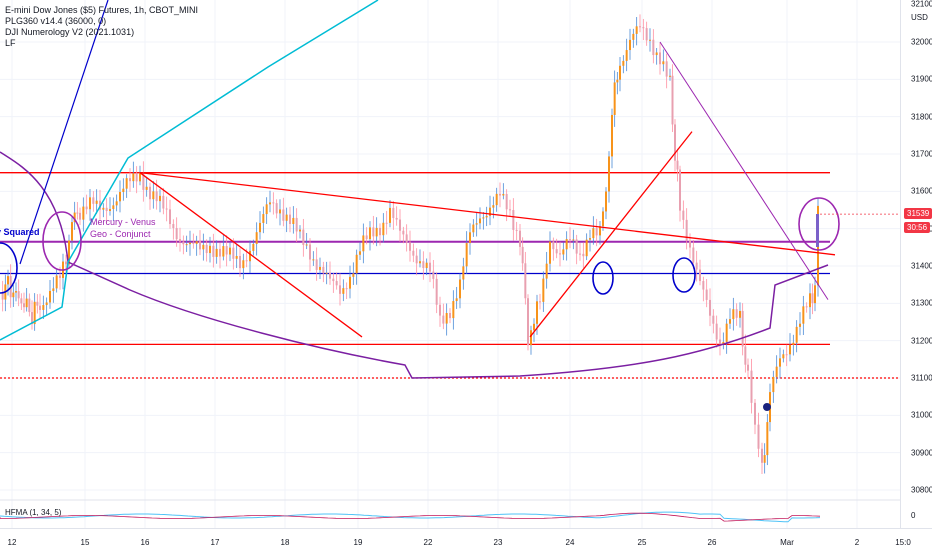  Describe the element at coordinates (921, 191) in the screenshot. I see `y-tick-31600: 31600` at that location.